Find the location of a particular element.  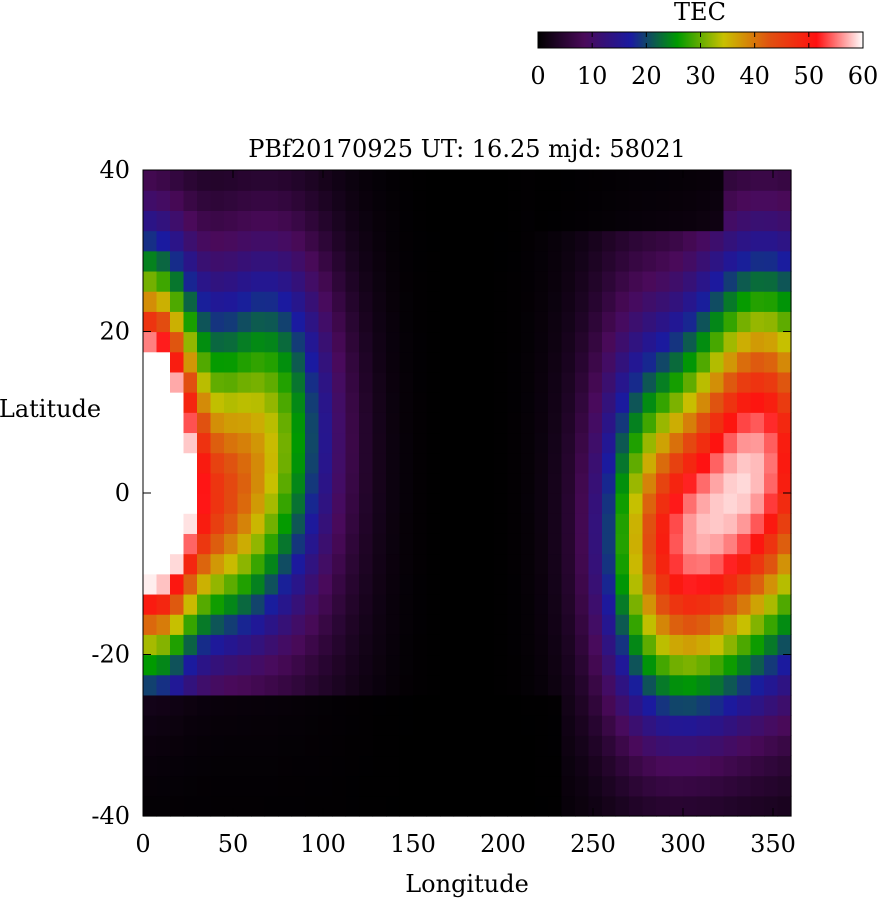

colorbar-tick-label: 50 is located at coordinates (809, 76).